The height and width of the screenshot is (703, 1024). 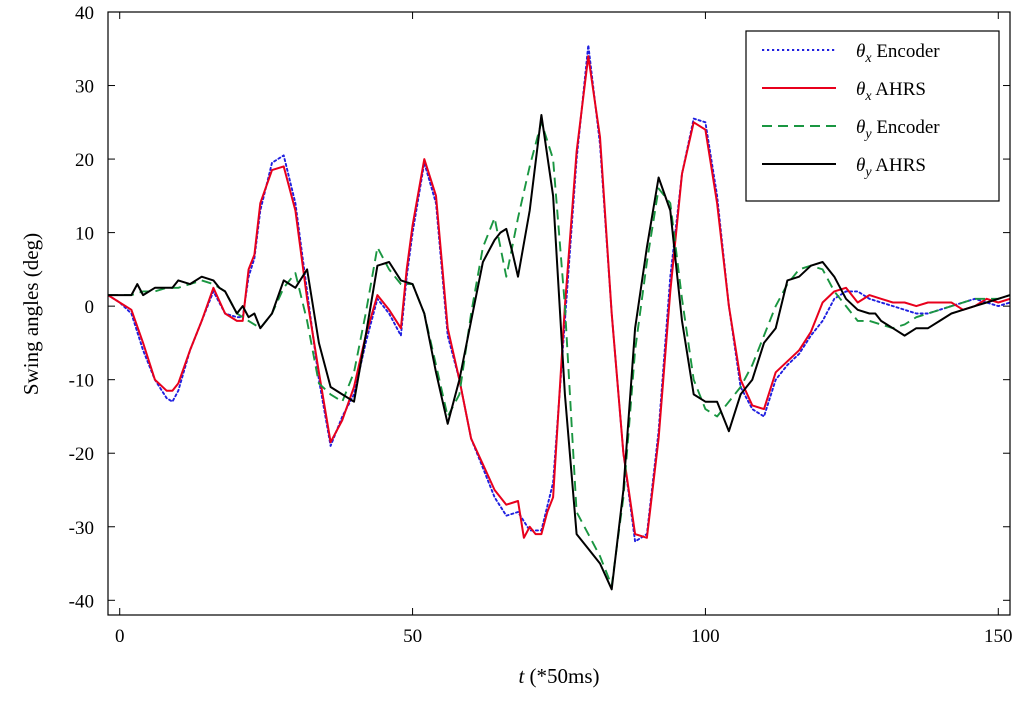 What do you see at coordinates (872, 116) in the screenshot?
I see `legend-box` at bounding box center [872, 116].